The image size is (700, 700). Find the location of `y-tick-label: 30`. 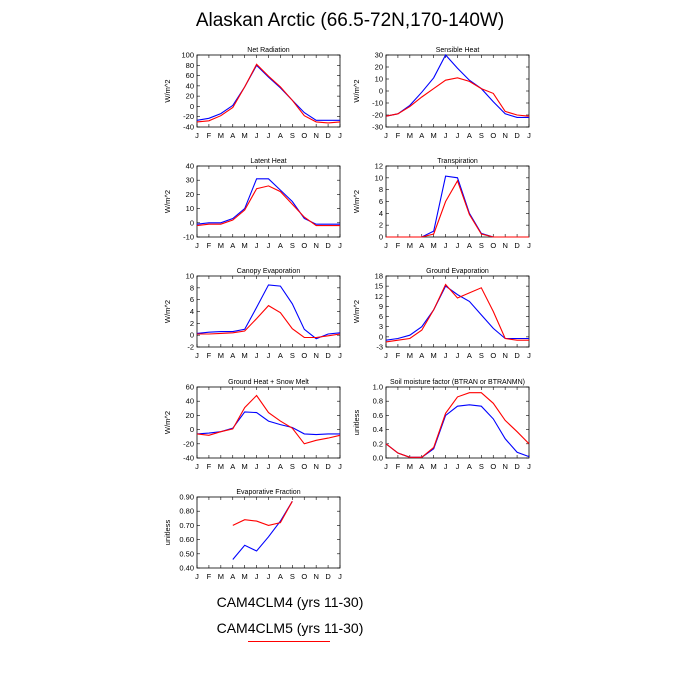

y-tick-label: 30 is located at coordinates (190, 180).